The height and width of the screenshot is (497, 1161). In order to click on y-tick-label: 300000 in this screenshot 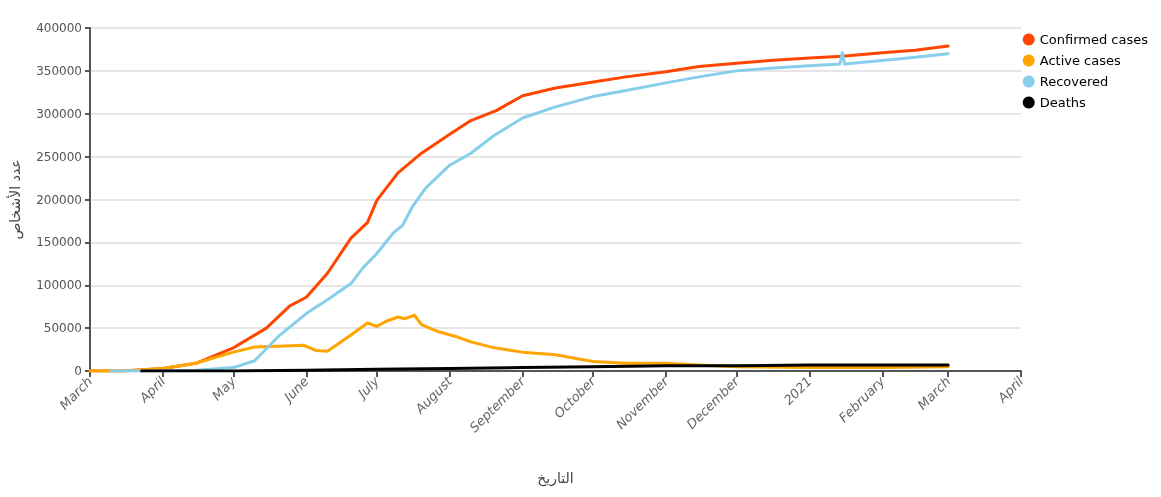, I will do `click(59, 113)`.